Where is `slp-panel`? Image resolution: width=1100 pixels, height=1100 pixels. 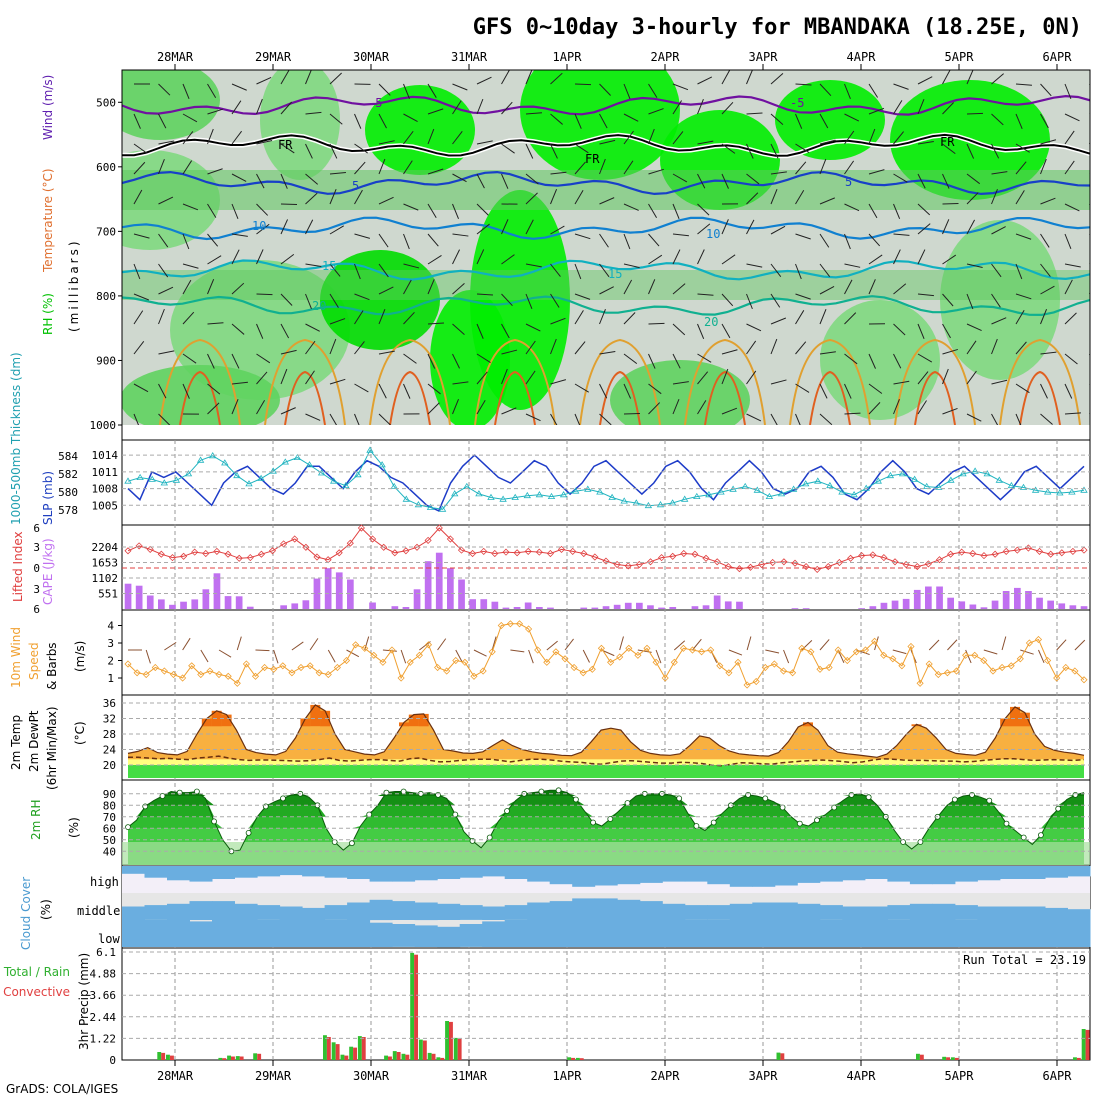 slp-panel is located at coordinates (606, 479).